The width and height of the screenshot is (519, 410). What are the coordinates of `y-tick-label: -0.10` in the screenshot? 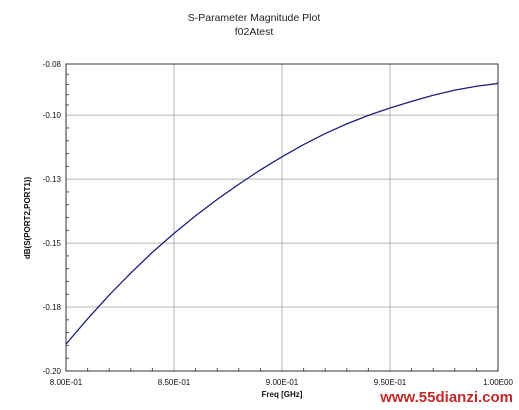 It's located at (52, 115).